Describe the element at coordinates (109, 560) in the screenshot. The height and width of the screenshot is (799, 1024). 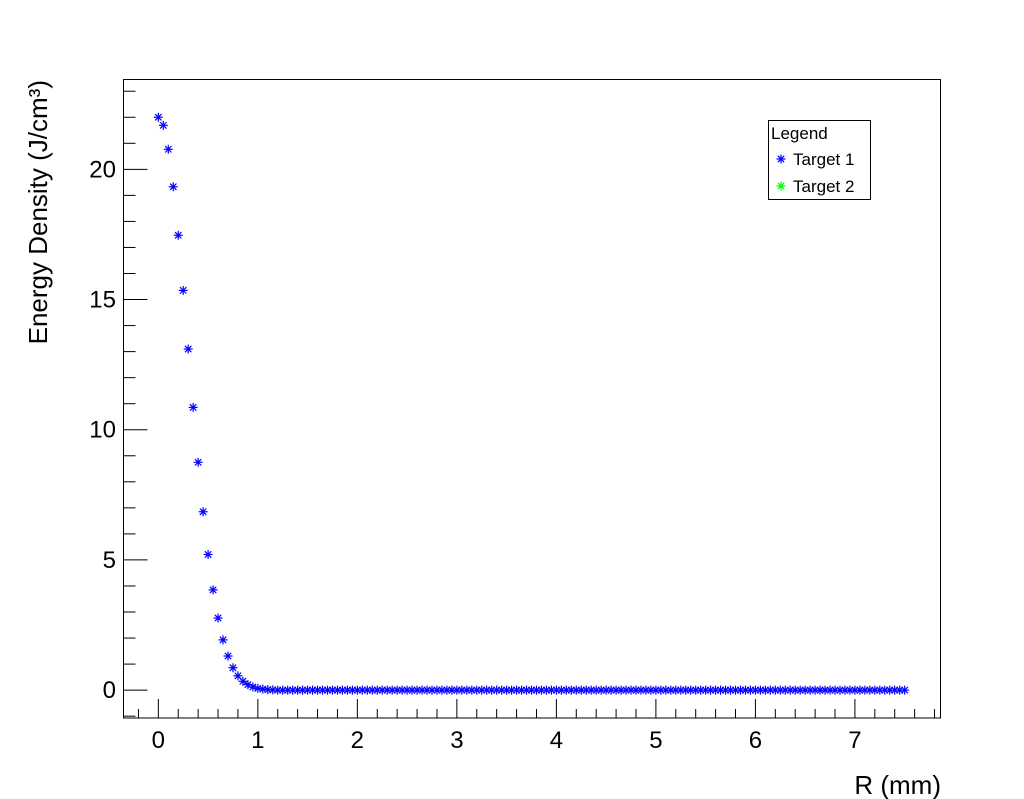
I see `y-tick-label: 5` at that location.